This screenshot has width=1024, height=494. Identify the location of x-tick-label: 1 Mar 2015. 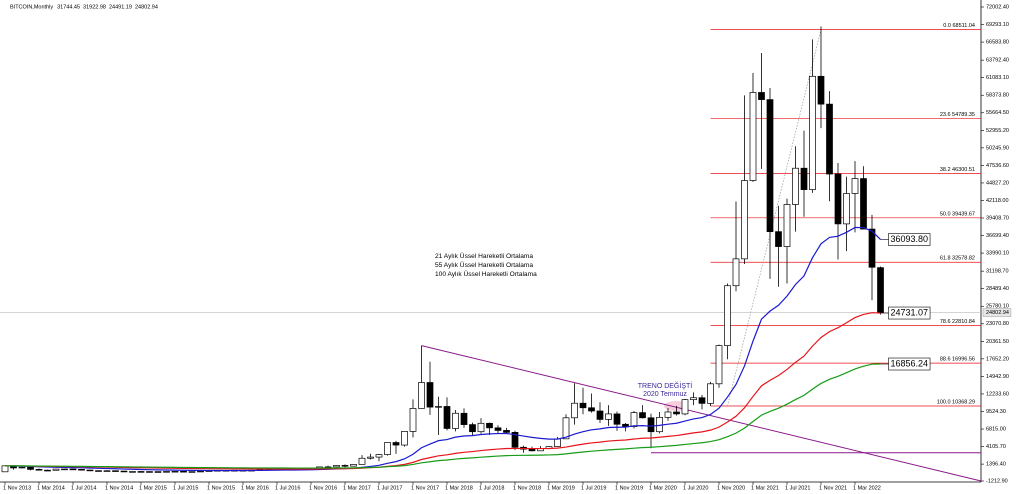
(153, 488).